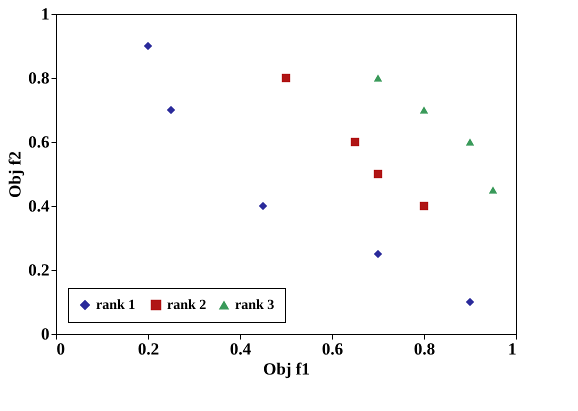  What do you see at coordinates (45, 14) in the screenshot?
I see `y-tick-label: 1` at bounding box center [45, 14].